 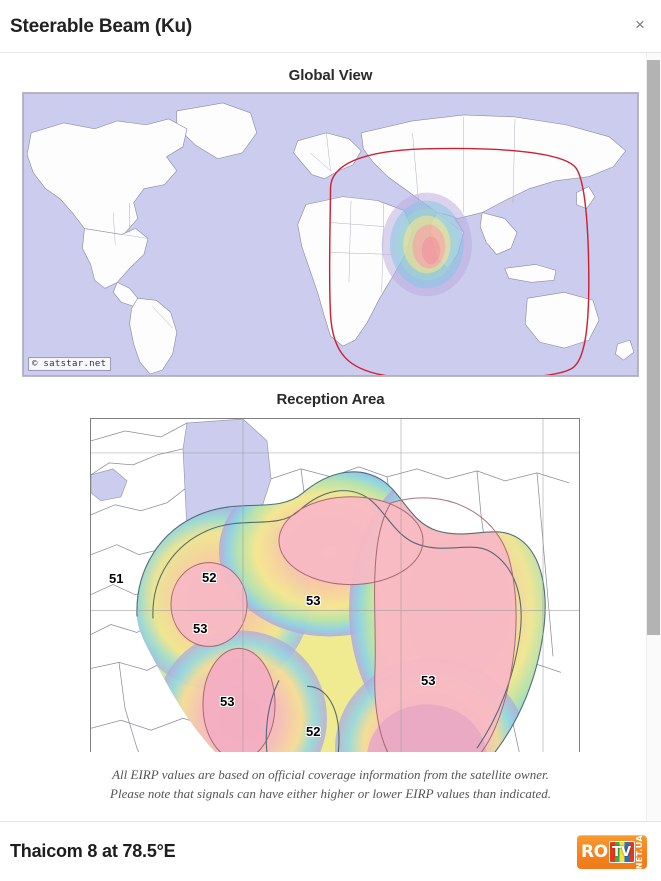 What do you see at coordinates (93, 851) in the screenshot?
I see `satellite-title: Thaicom 8 at 78.5°E` at bounding box center [93, 851].